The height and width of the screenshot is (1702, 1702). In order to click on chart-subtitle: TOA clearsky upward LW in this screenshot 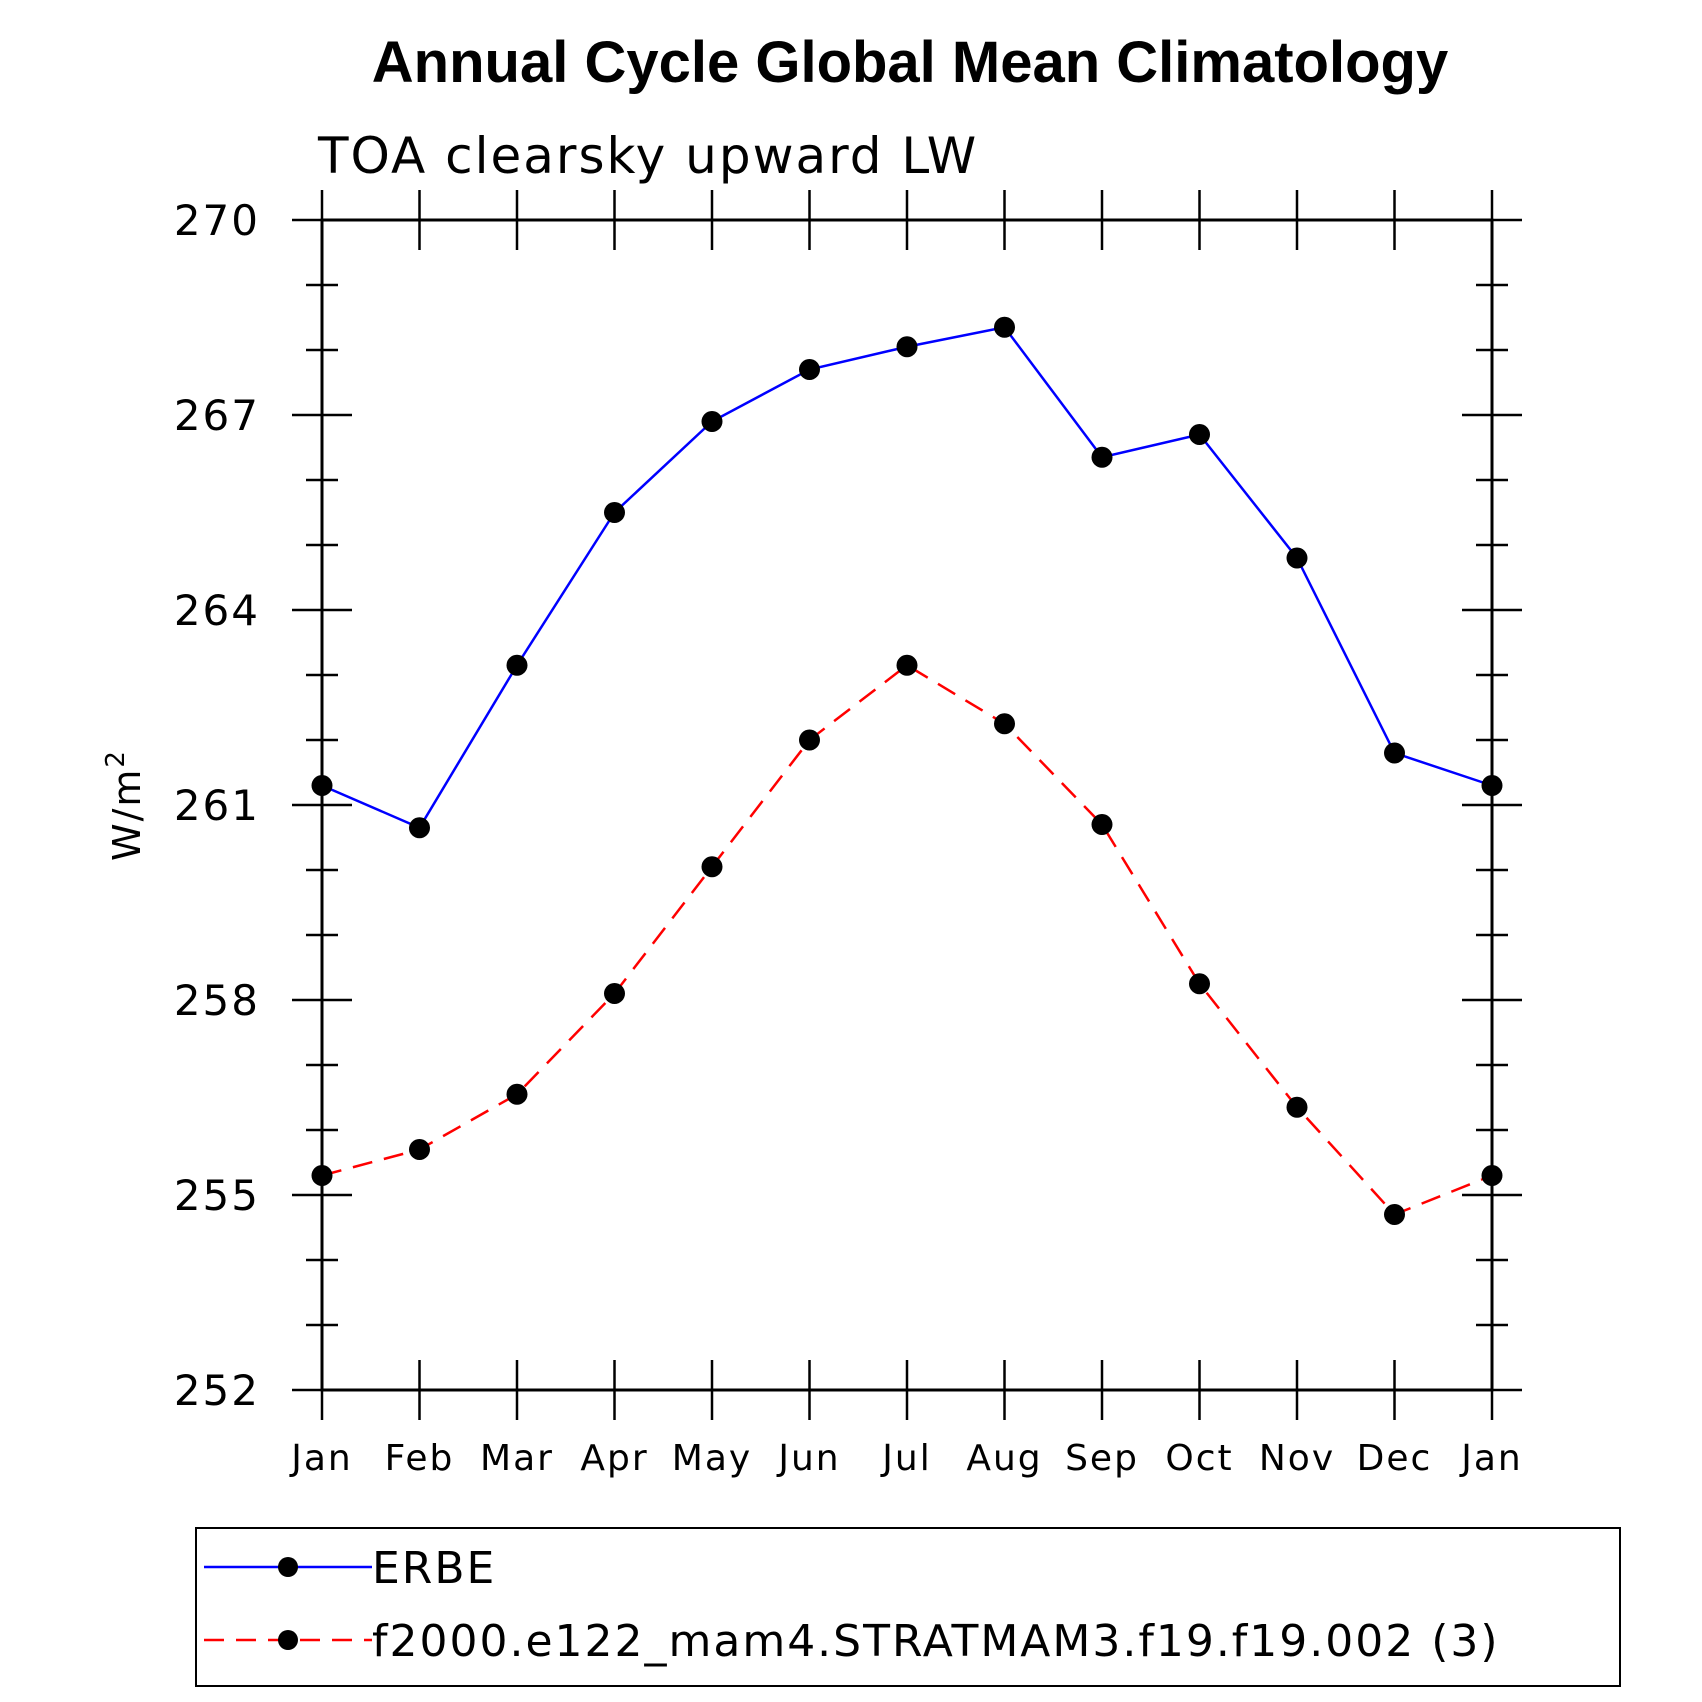, I will do `click(647, 156)`.